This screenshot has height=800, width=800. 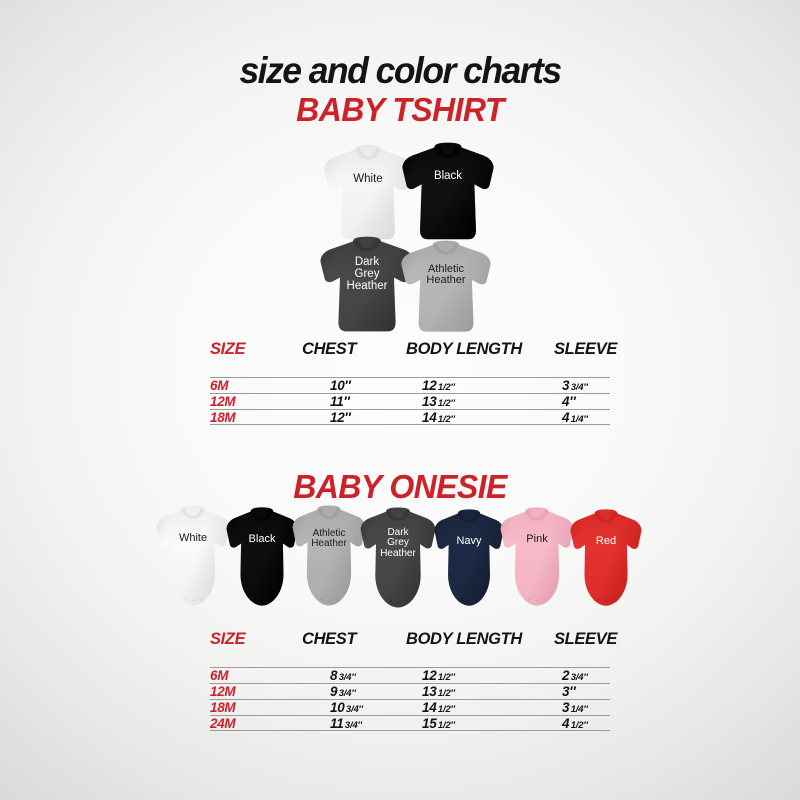 I want to click on table-row: 24M 11 3/4″ 15 1/2″ 4 1/2″, so click(x=410, y=723).